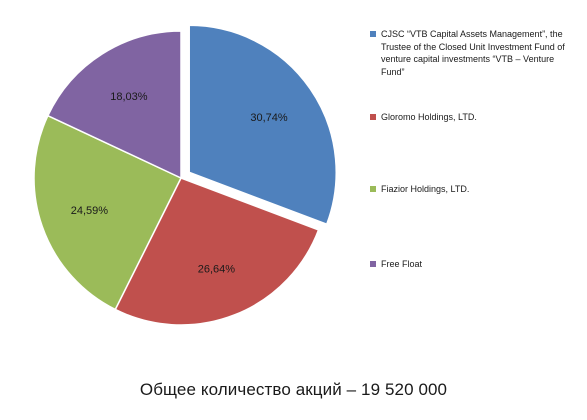 The height and width of the screenshot is (420, 587). I want to click on legend-label-gloromo: Gloromo Holdings, LTD., so click(429, 117).